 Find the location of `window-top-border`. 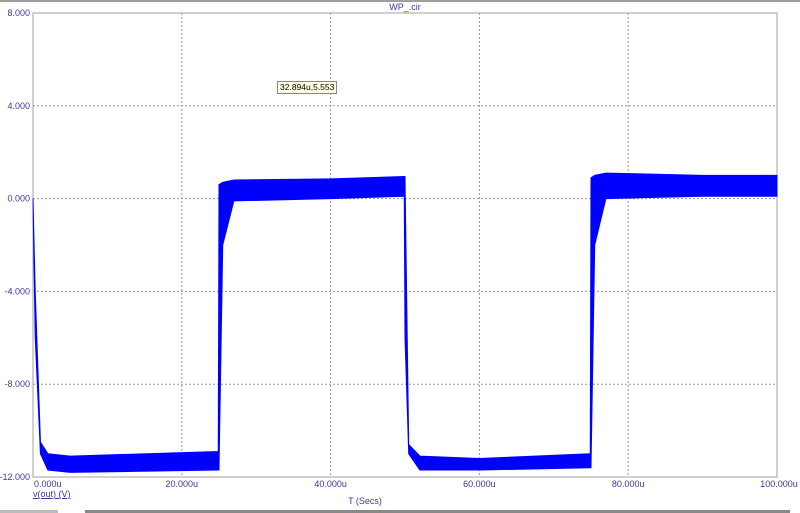

window-top-border is located at coordinates (400, 1).